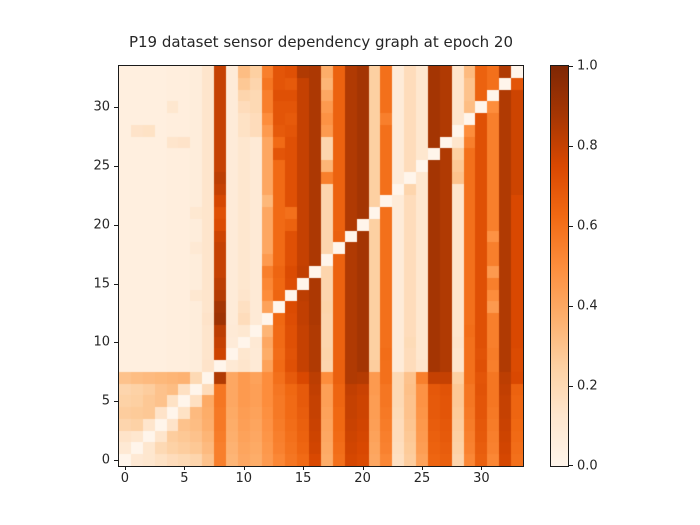 The image size is (700, 525). I want to click on y-tick-label: 20, so click(101, 225).